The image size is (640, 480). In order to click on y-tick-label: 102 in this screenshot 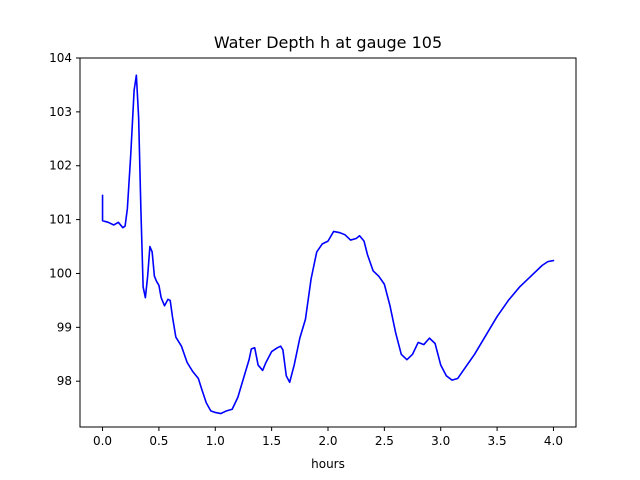, I will do `click(60, 166)`.